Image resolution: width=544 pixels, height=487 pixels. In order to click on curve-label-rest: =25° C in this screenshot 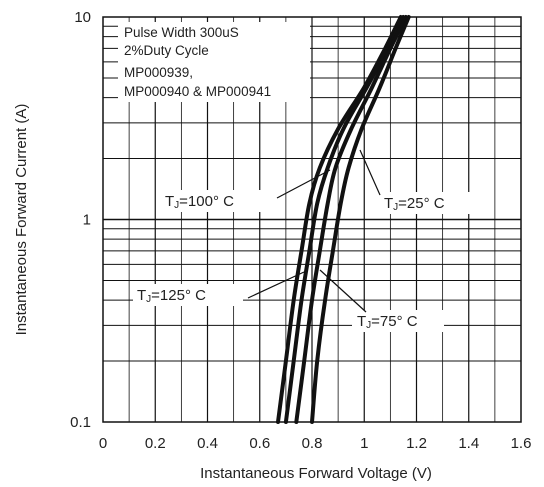, I will do `click(421, 203)`.